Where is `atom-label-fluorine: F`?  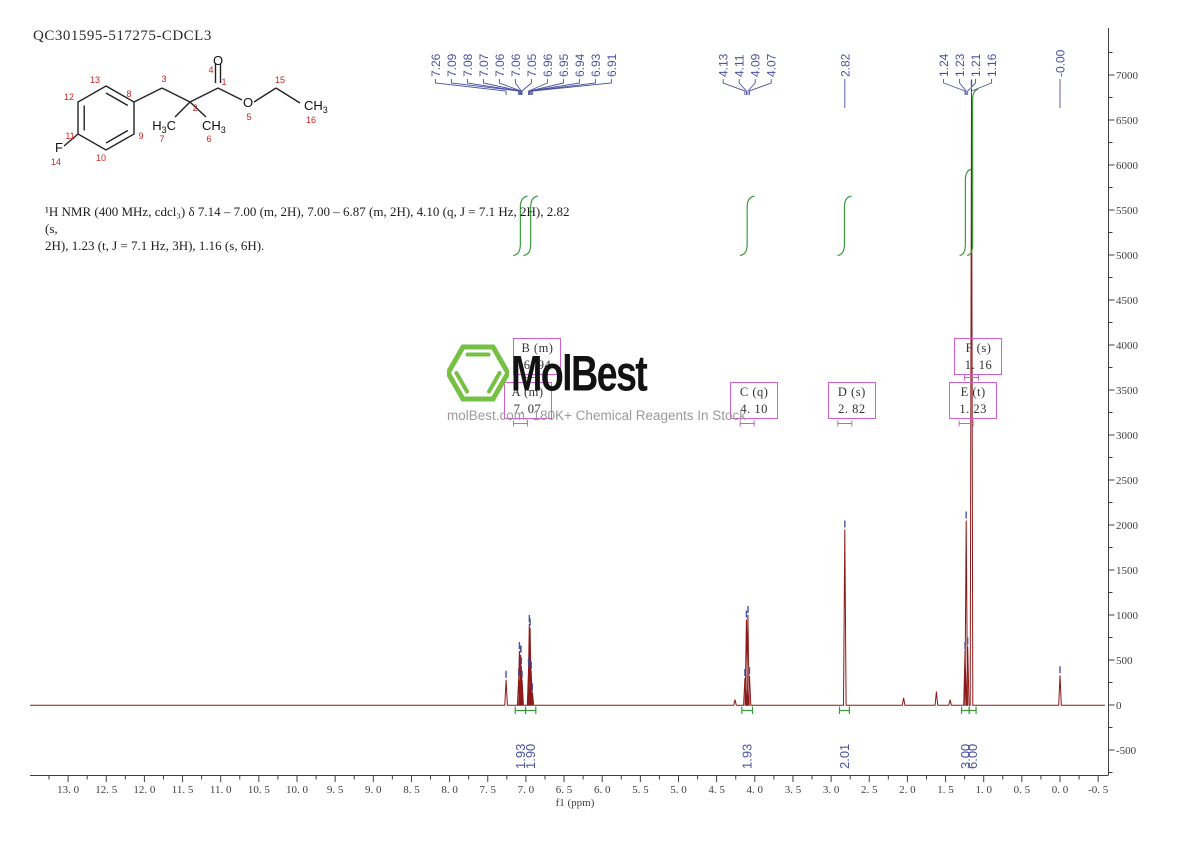 atom-label-fluorine: F is located at coordinates (59, 147).